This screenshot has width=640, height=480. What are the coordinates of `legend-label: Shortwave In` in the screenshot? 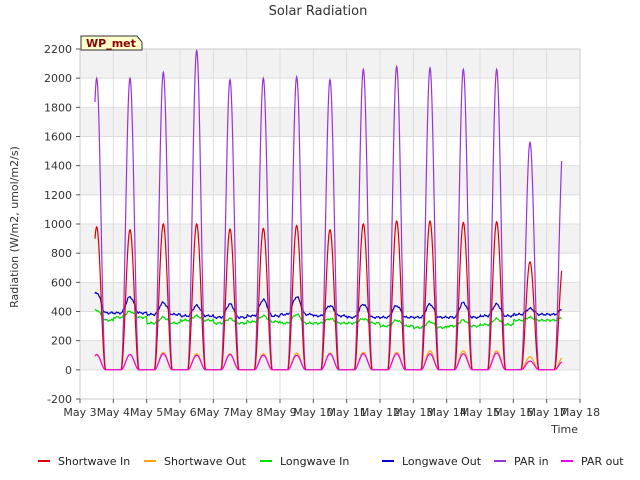 It's located at (94, 461).